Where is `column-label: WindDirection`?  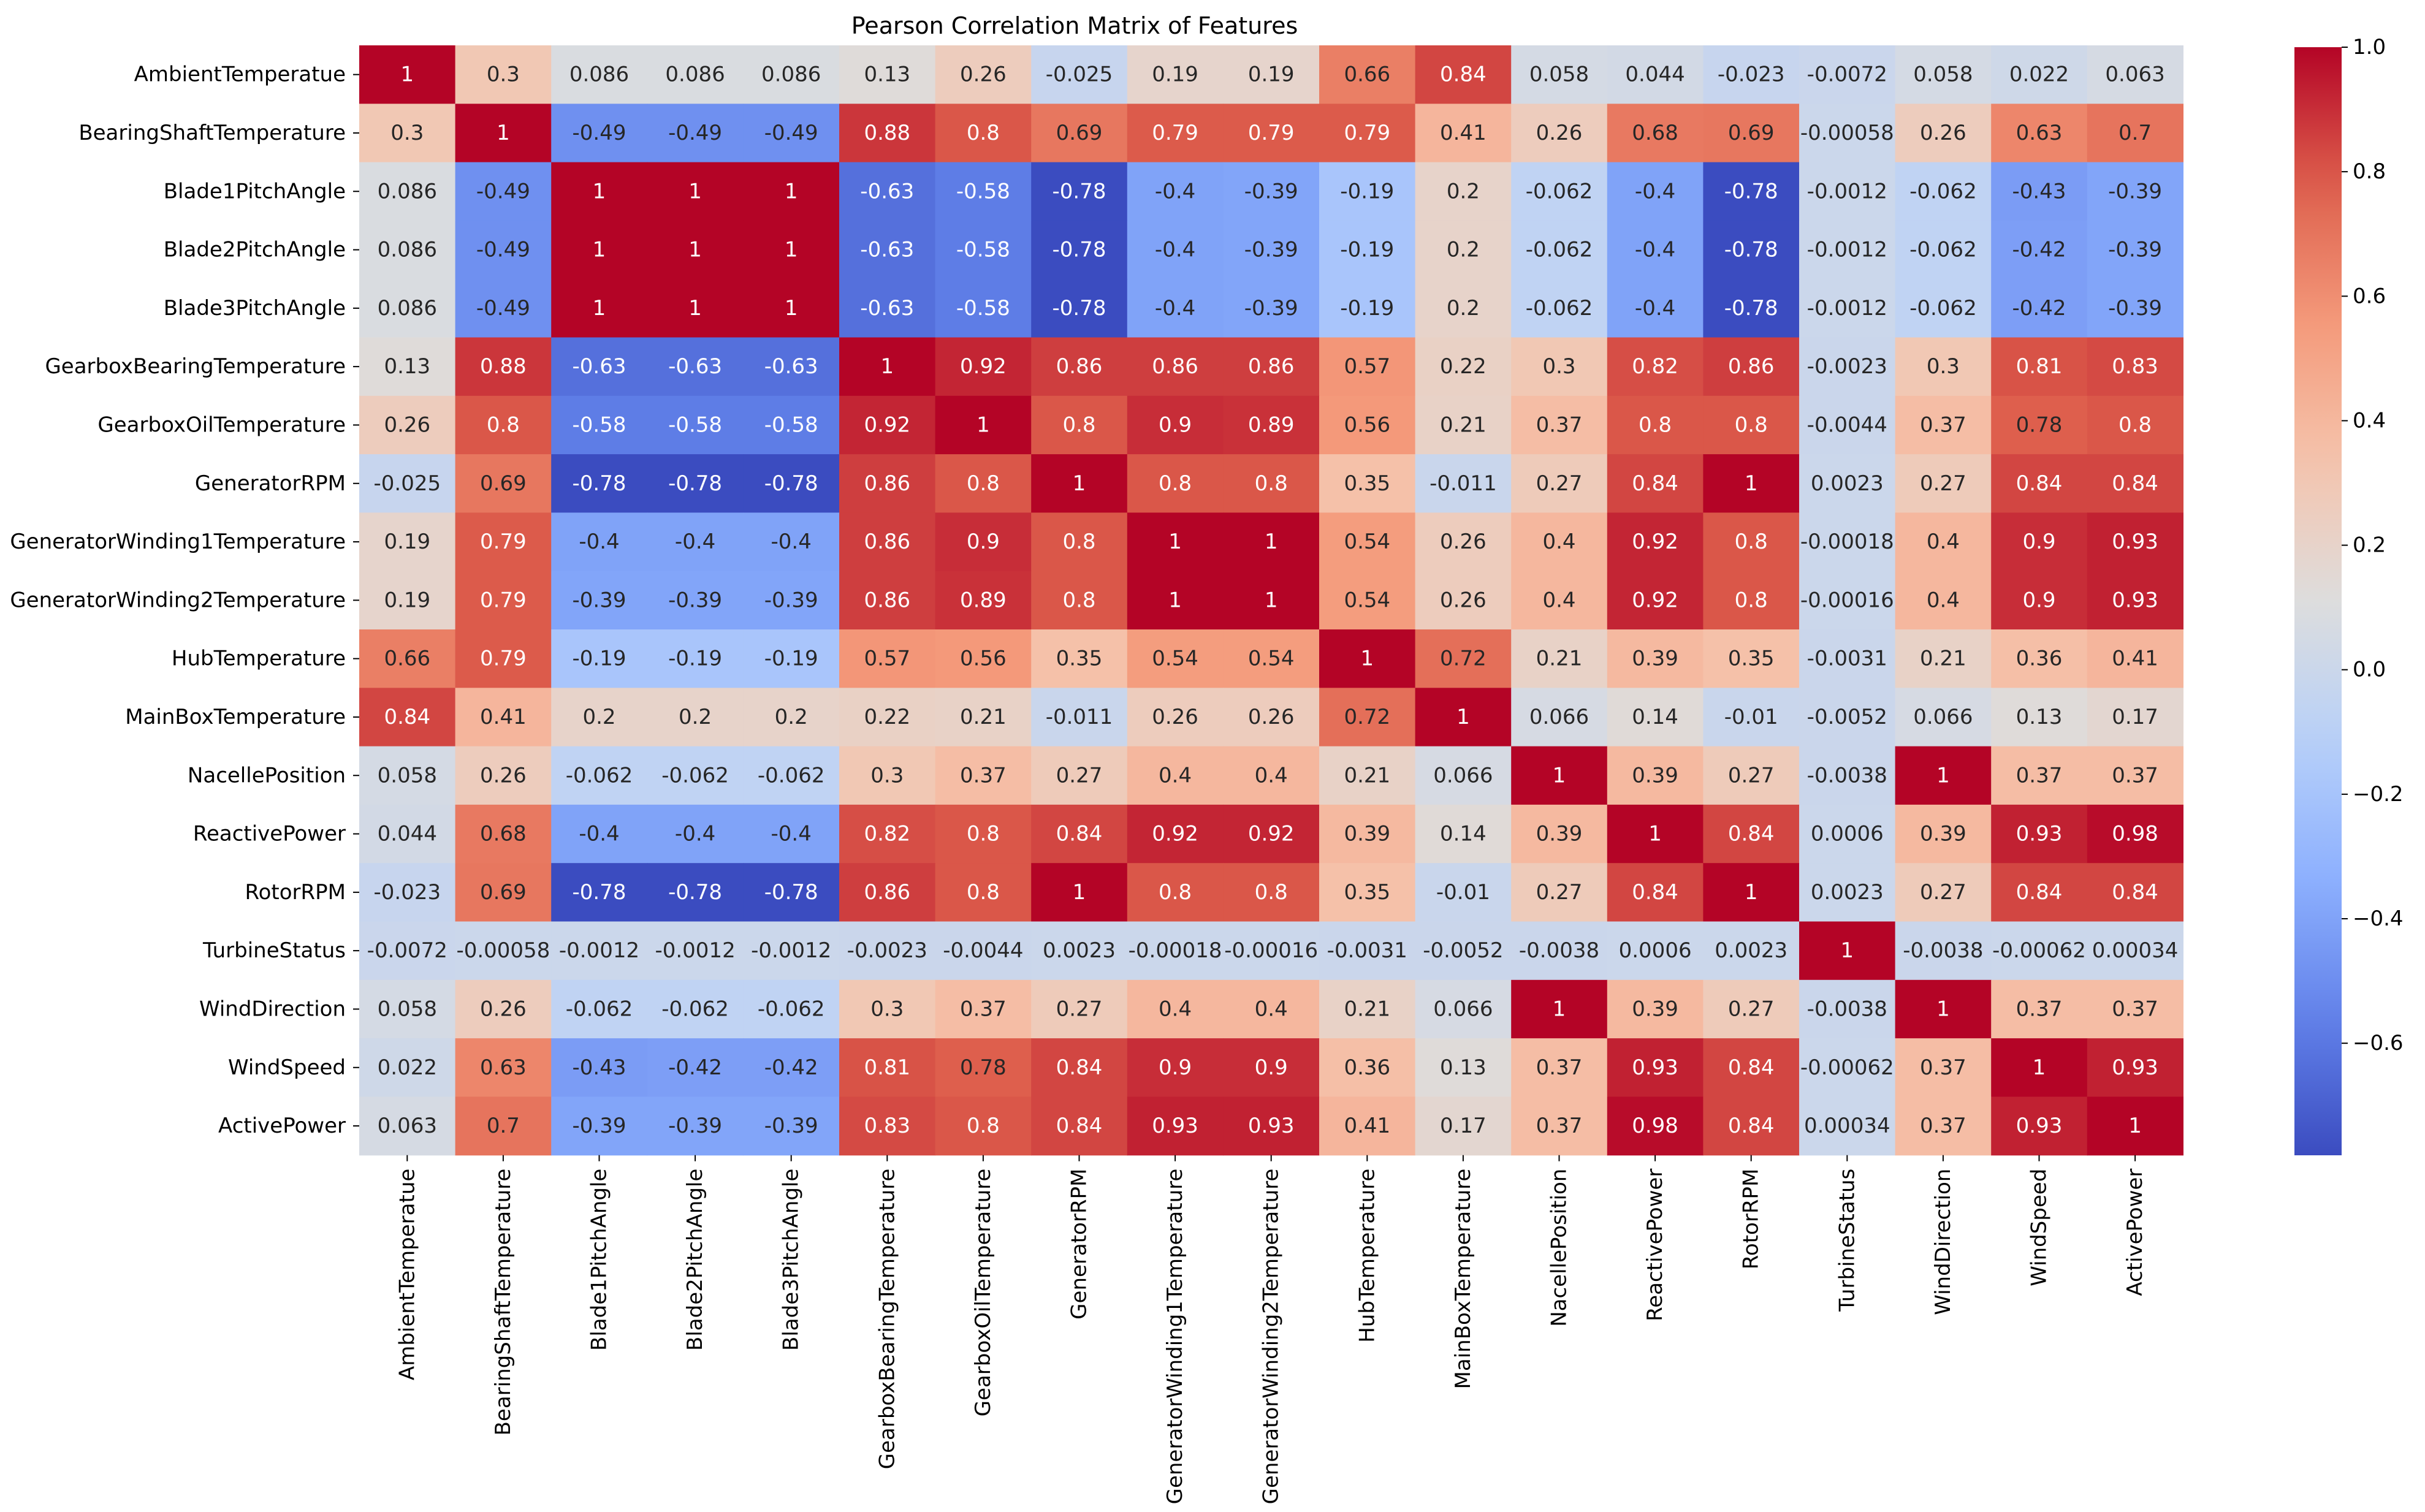 column-label: WindDirection is located at coordinates (1943, 1242).